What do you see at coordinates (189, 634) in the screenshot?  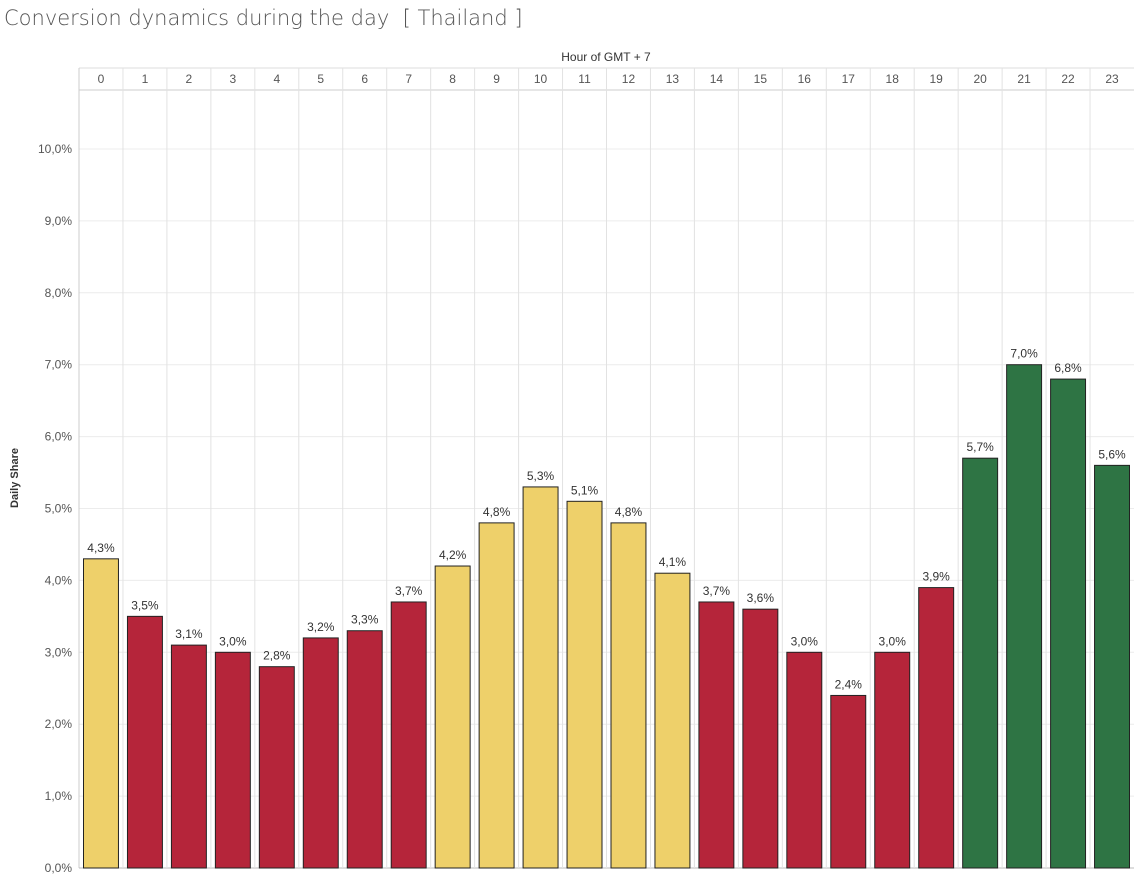 I see `bar-value-label: 3,1%` at bounding box center [189, 634].